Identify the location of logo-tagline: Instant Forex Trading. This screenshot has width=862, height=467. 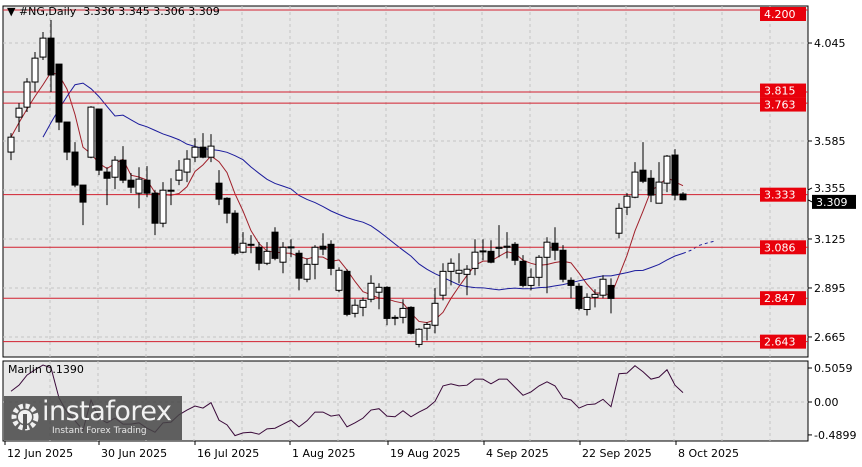
(99, 431).